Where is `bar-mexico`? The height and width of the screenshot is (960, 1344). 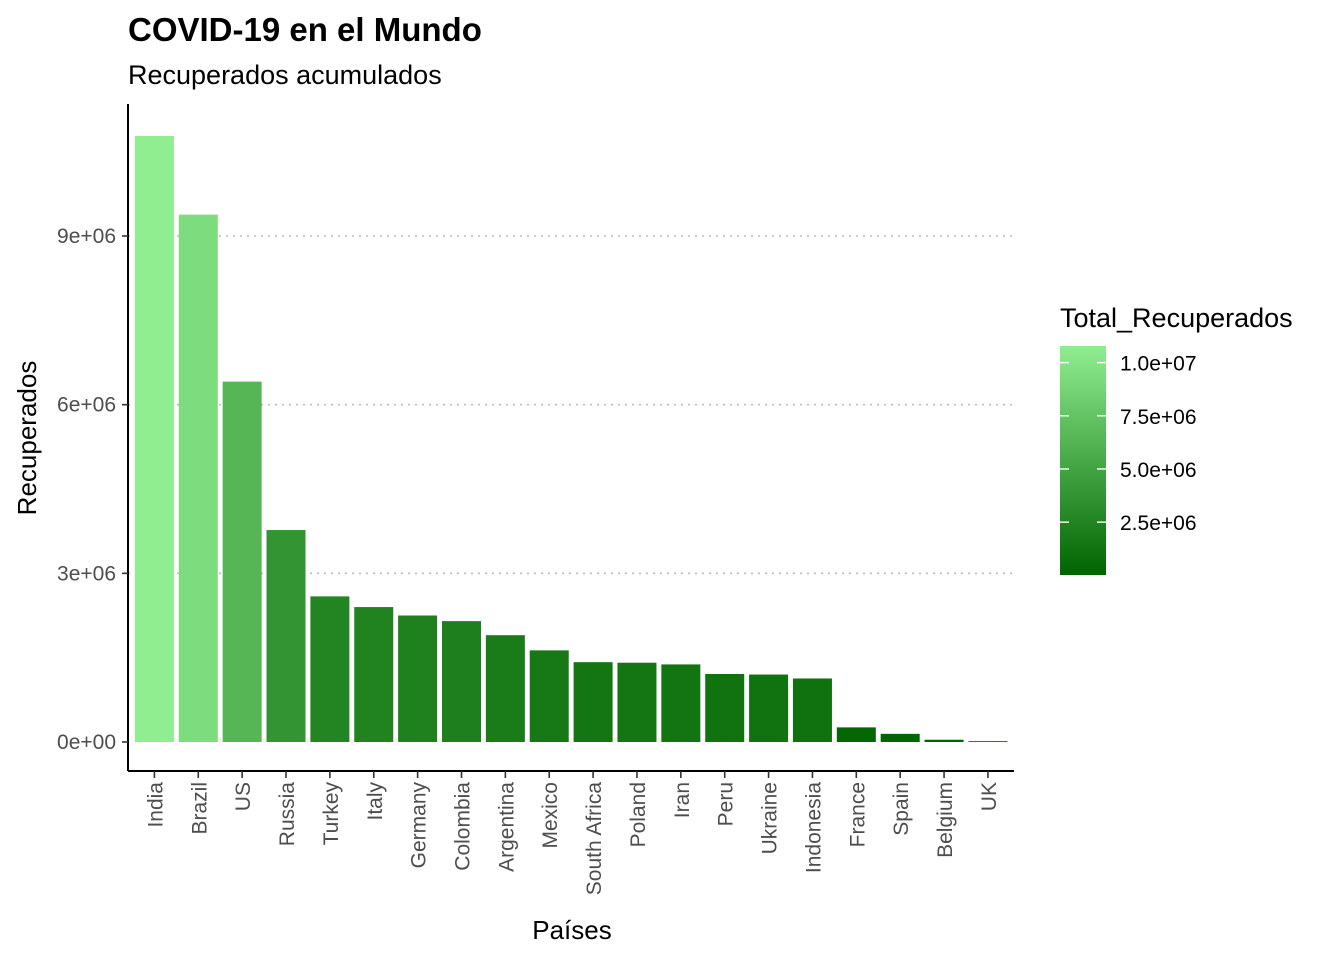
bar-mexico is located at coordinates (549, 696).